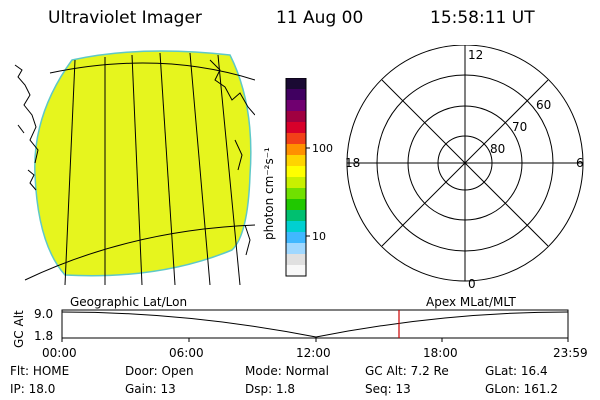 Image resolution: width=600 pixels, height=400 pixels. I want to click on instrument-title: Ultraviolet Imager, so click(125, 18).